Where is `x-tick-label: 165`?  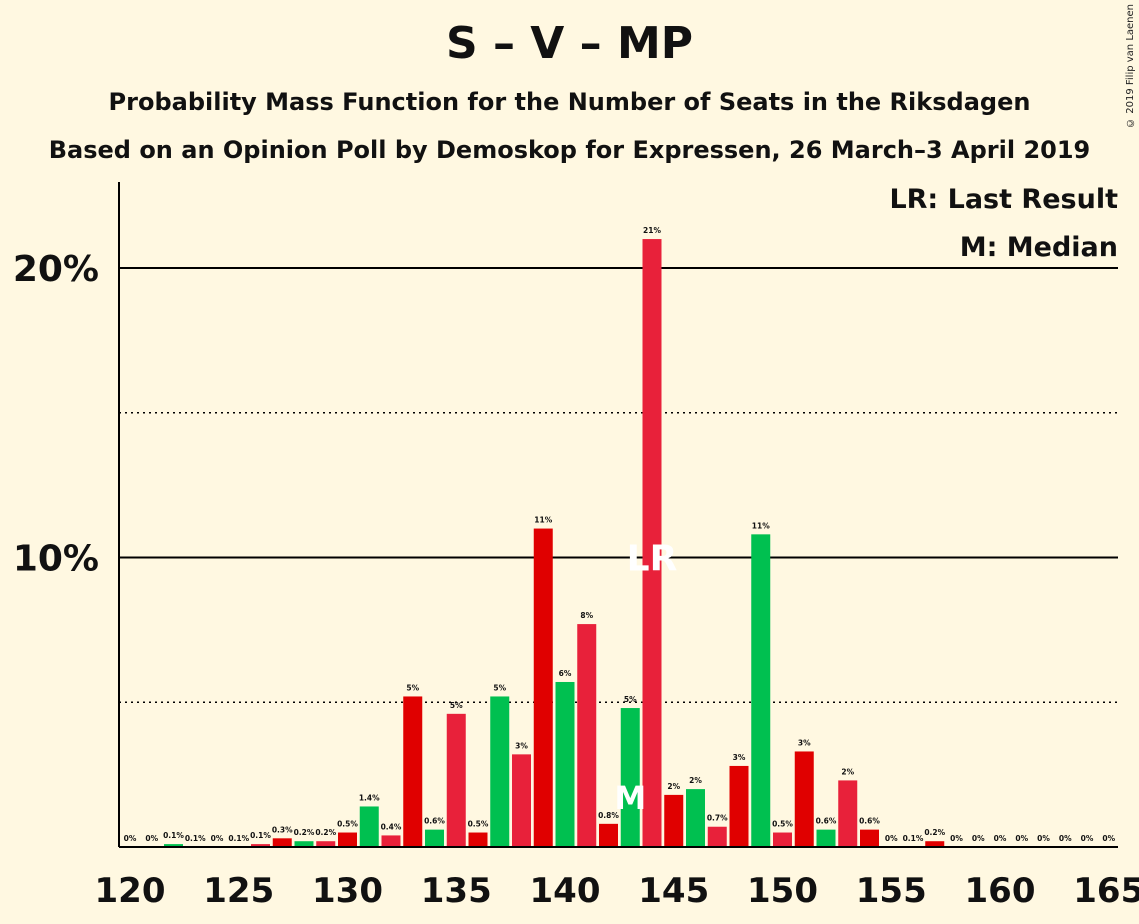 x-tick-label: 165 is located at coordinates (1106, 891).